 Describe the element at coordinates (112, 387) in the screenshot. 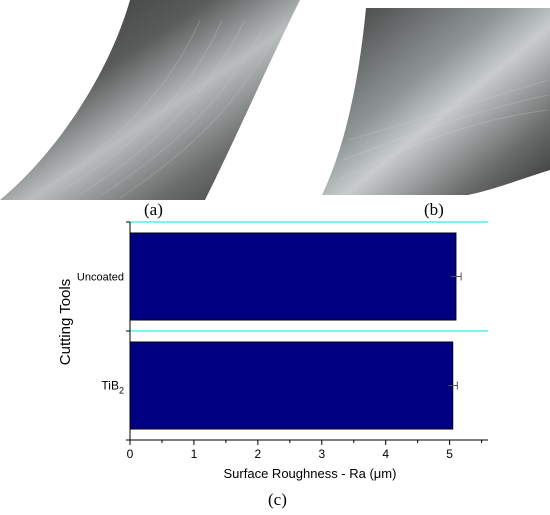

I see `category-label-tib2: TiB2` at that location.